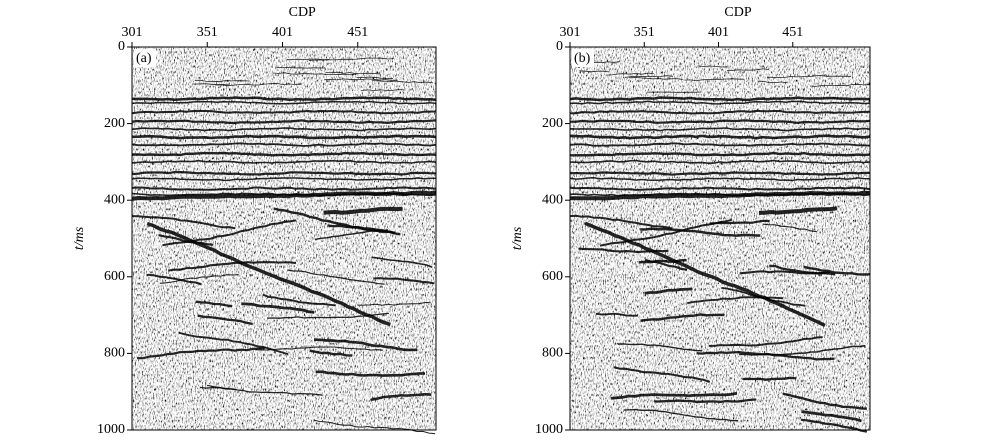 This screenshot has height=441, width=1000. What do you see at coordinates (792, 32) in the screenshot?
I see `x-tick-label: 451` at bounding box center [792, 32].